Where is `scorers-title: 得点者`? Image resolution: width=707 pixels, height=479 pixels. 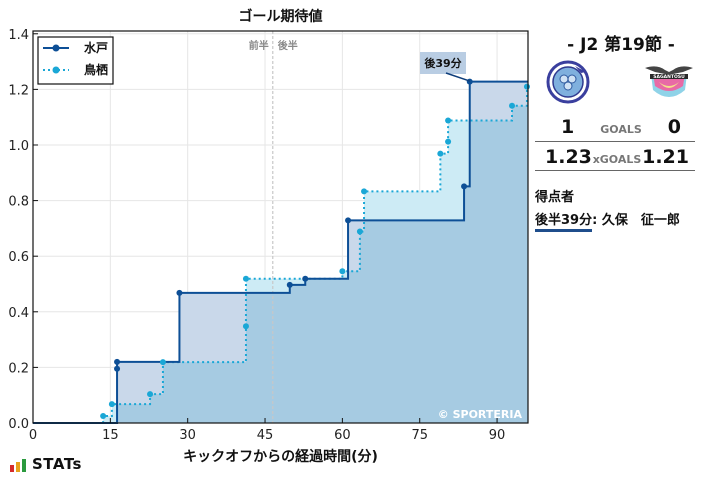
scorers-title: 得点者 is located at coordinates (555, 197).